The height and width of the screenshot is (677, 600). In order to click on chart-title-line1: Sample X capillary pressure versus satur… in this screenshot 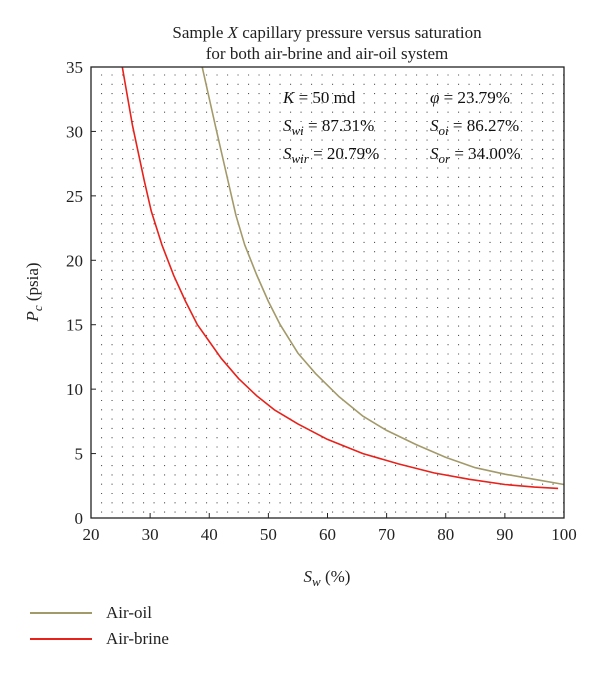, I will do `click(327, 32)`.